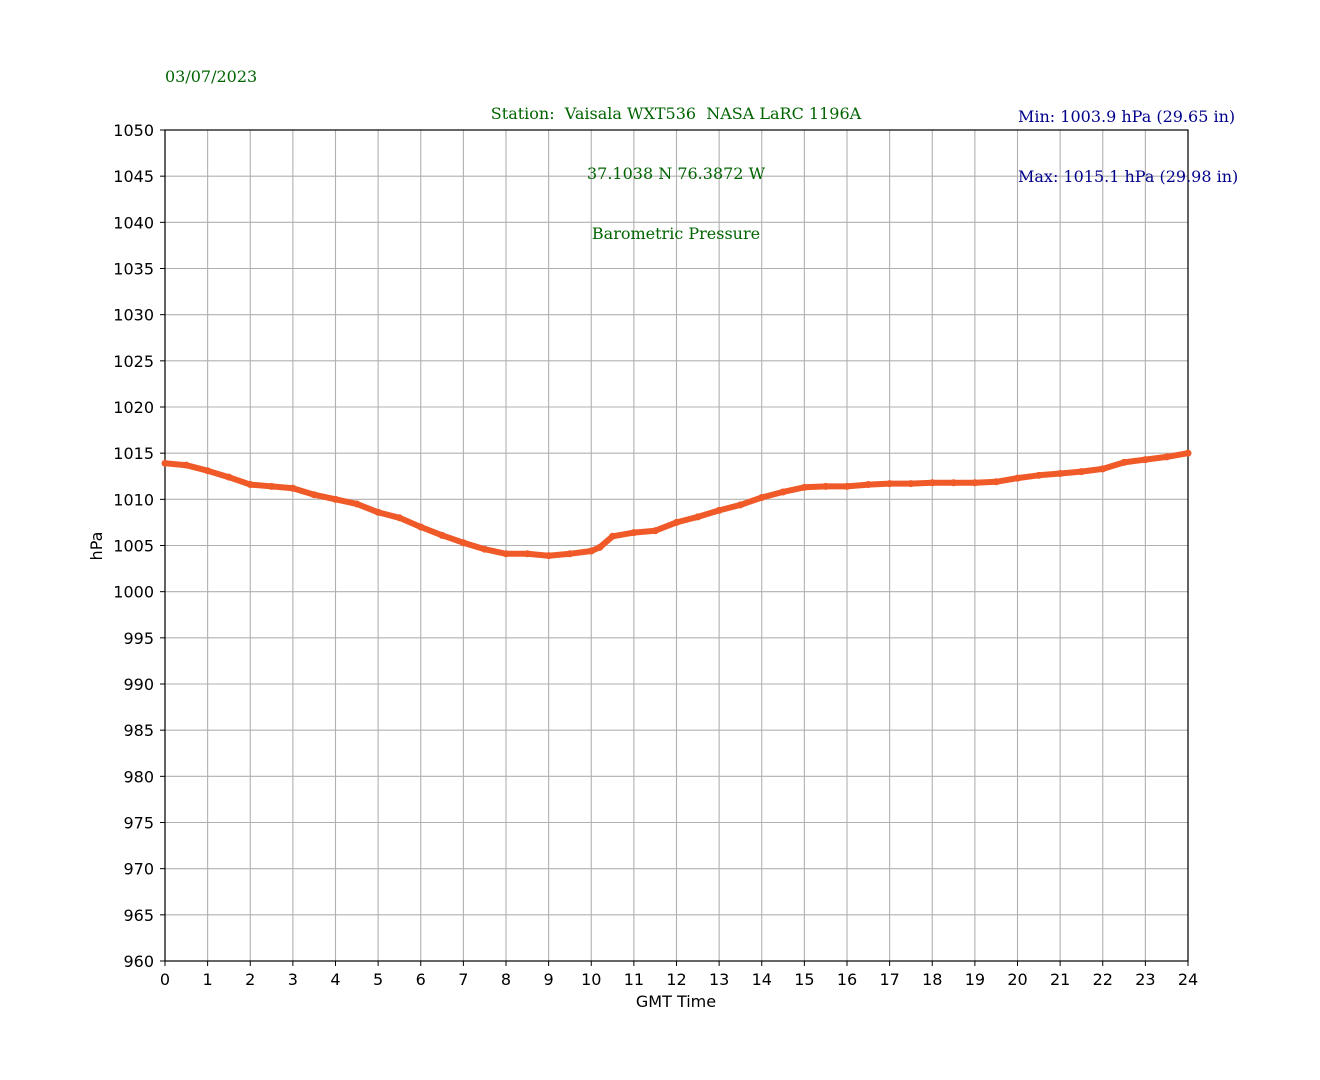  I want to click on y-tick-label: 990, so click(138, 684).